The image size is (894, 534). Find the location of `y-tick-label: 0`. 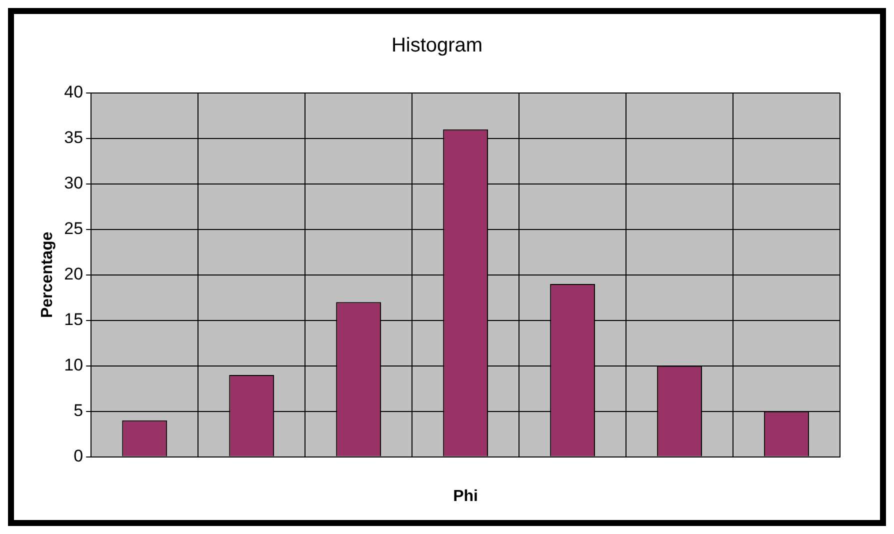

y-tick-label: 0 is located at coordinates (79, 456).